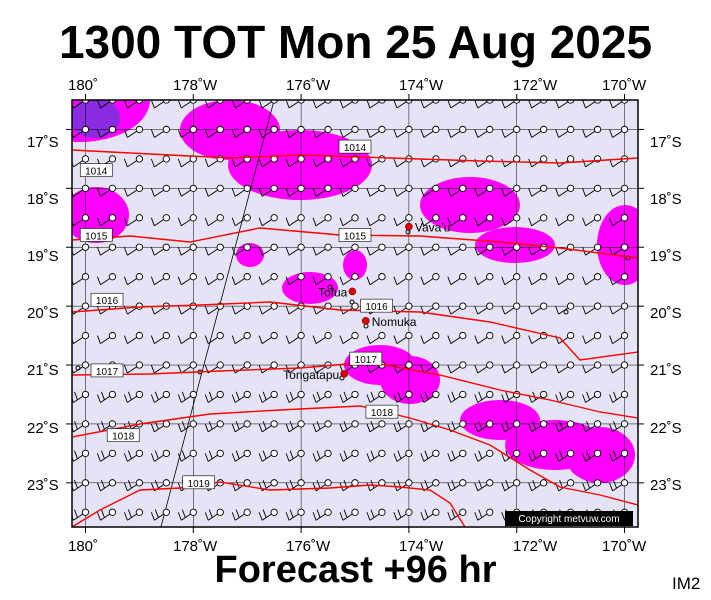 Image resolution: width=711 pixels, height=600 pixels. I want to click on isobar-line, so click(269, 504).